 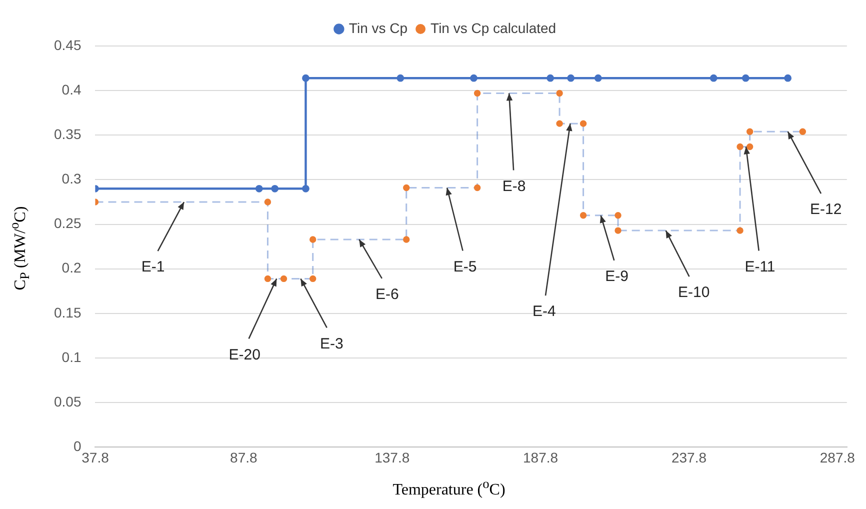 What do you see at coordinates (449, 488) in the screenshot?
I see `x-axis-title: Temperature ($^{o}$C)` at bounding box center [449, 488].